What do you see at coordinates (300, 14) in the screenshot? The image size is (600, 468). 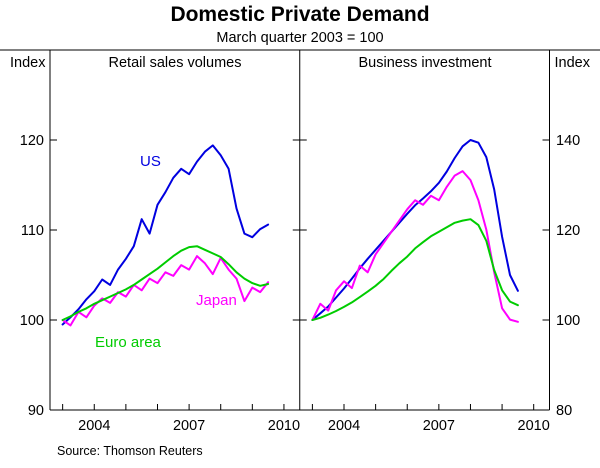 I see `chart-title: Domestic Private Demand` at bounding box center [300, 14].